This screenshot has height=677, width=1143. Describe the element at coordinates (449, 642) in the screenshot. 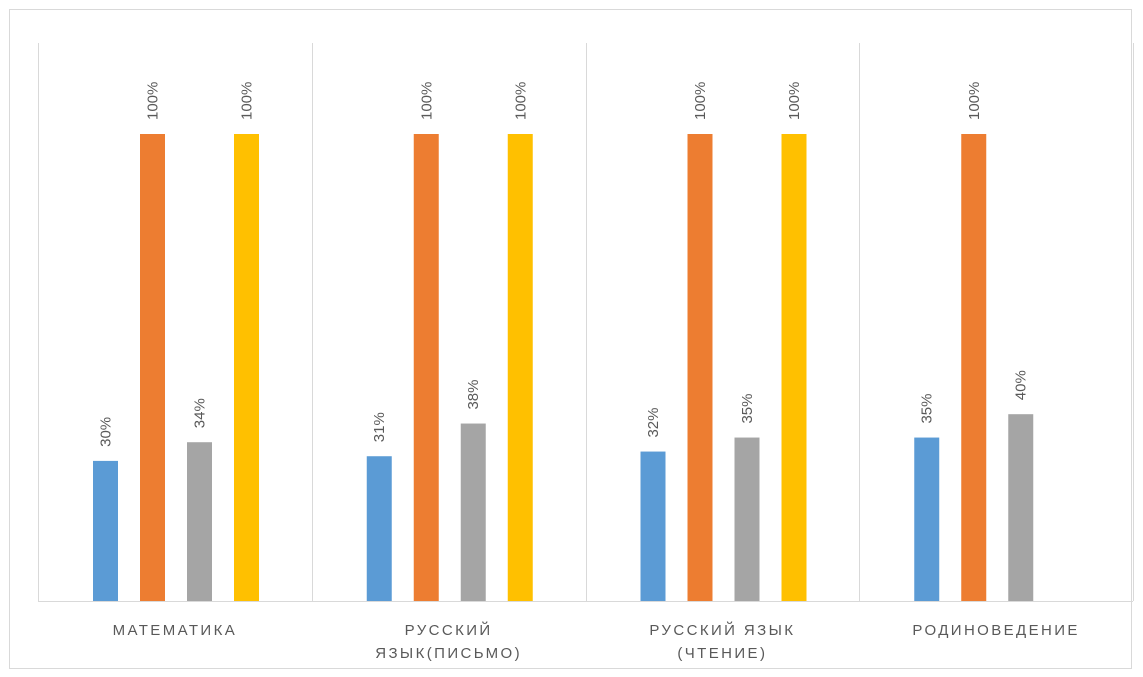

I see `category-label: РУССКИЙ ЯЗЫК(ПИСЬМО)` at that location.